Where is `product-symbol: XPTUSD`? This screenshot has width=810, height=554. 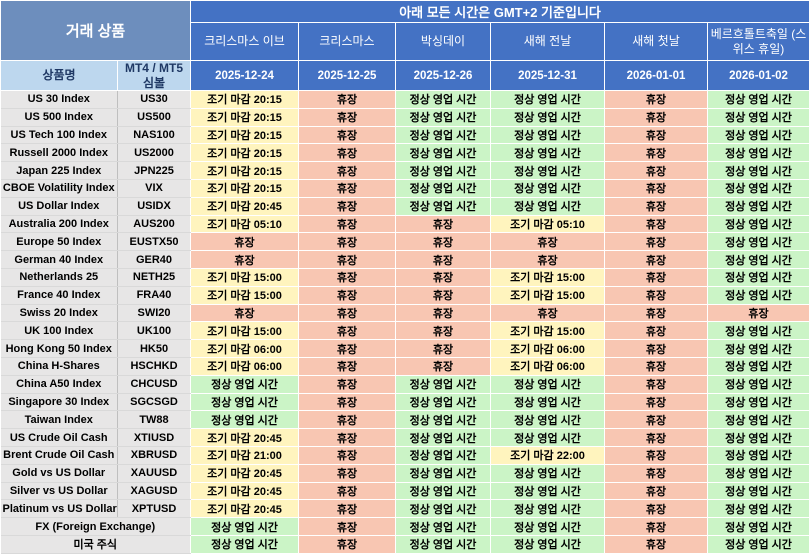
product-symbol: XPTUSD is located at coordinates (154, 509).